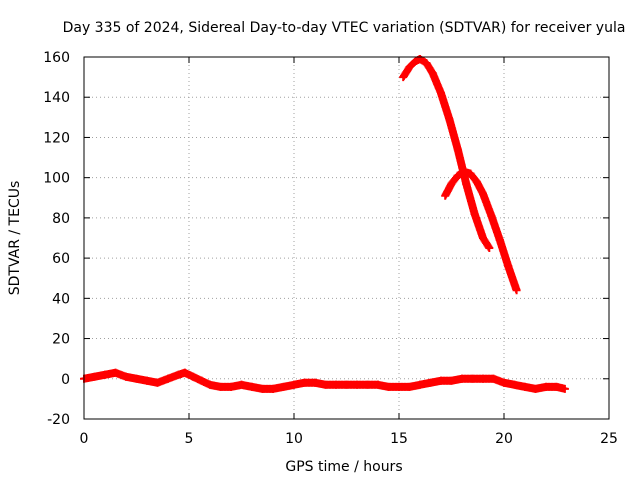 The image size is (640, 484). I want to click on y-tick-label: -20, so click(58, 420).